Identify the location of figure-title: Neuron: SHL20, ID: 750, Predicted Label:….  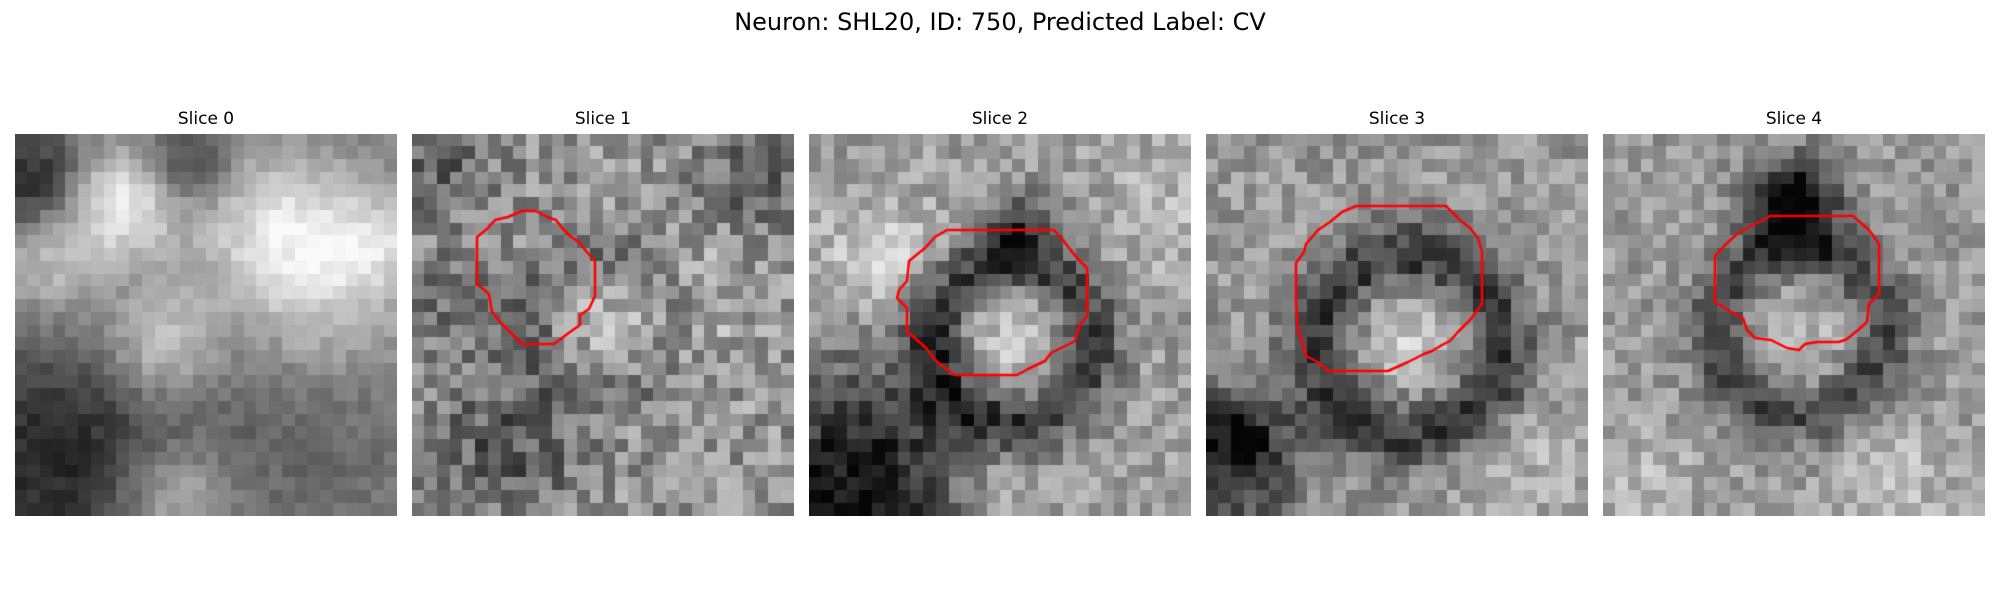
(1000, 22).